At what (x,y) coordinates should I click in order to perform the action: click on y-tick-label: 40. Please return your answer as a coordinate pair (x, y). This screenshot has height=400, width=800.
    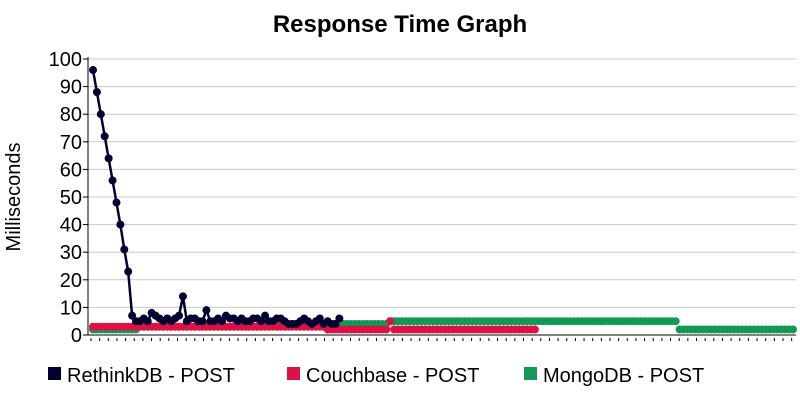
    Looking at the image, I should click on (71, 226).